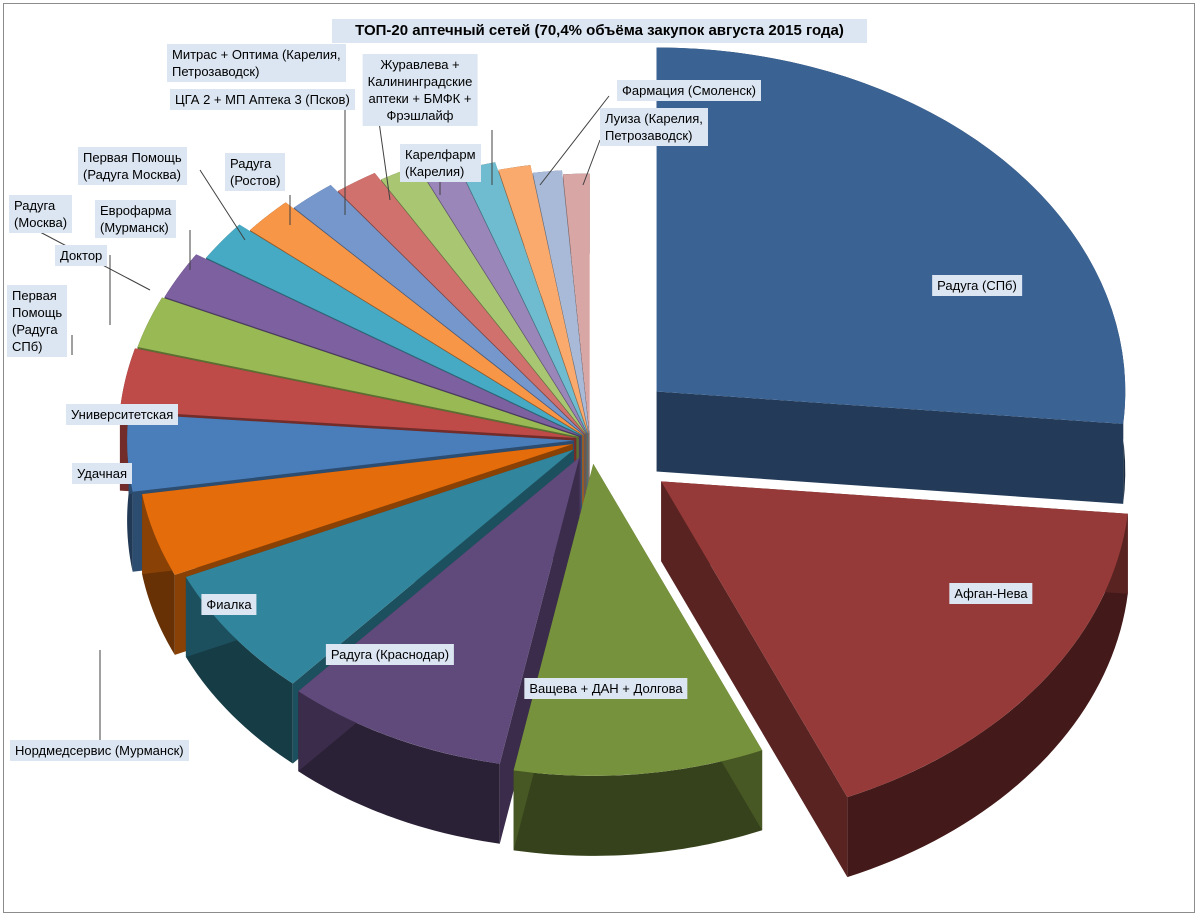  I want to click on slice-label-13: Первая Помощь (Радуга Москва), so click(132, 166).